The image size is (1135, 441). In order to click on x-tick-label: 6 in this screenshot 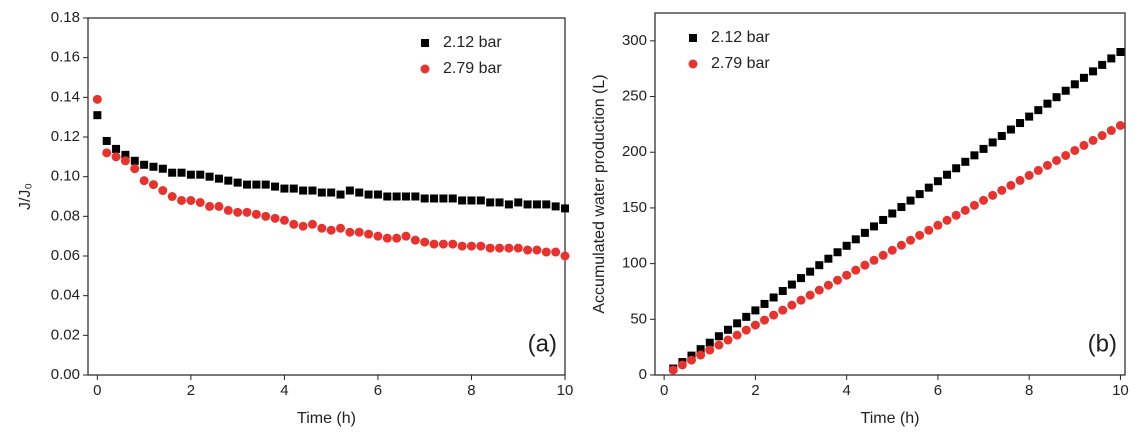, I will do `click(938, 390)`.